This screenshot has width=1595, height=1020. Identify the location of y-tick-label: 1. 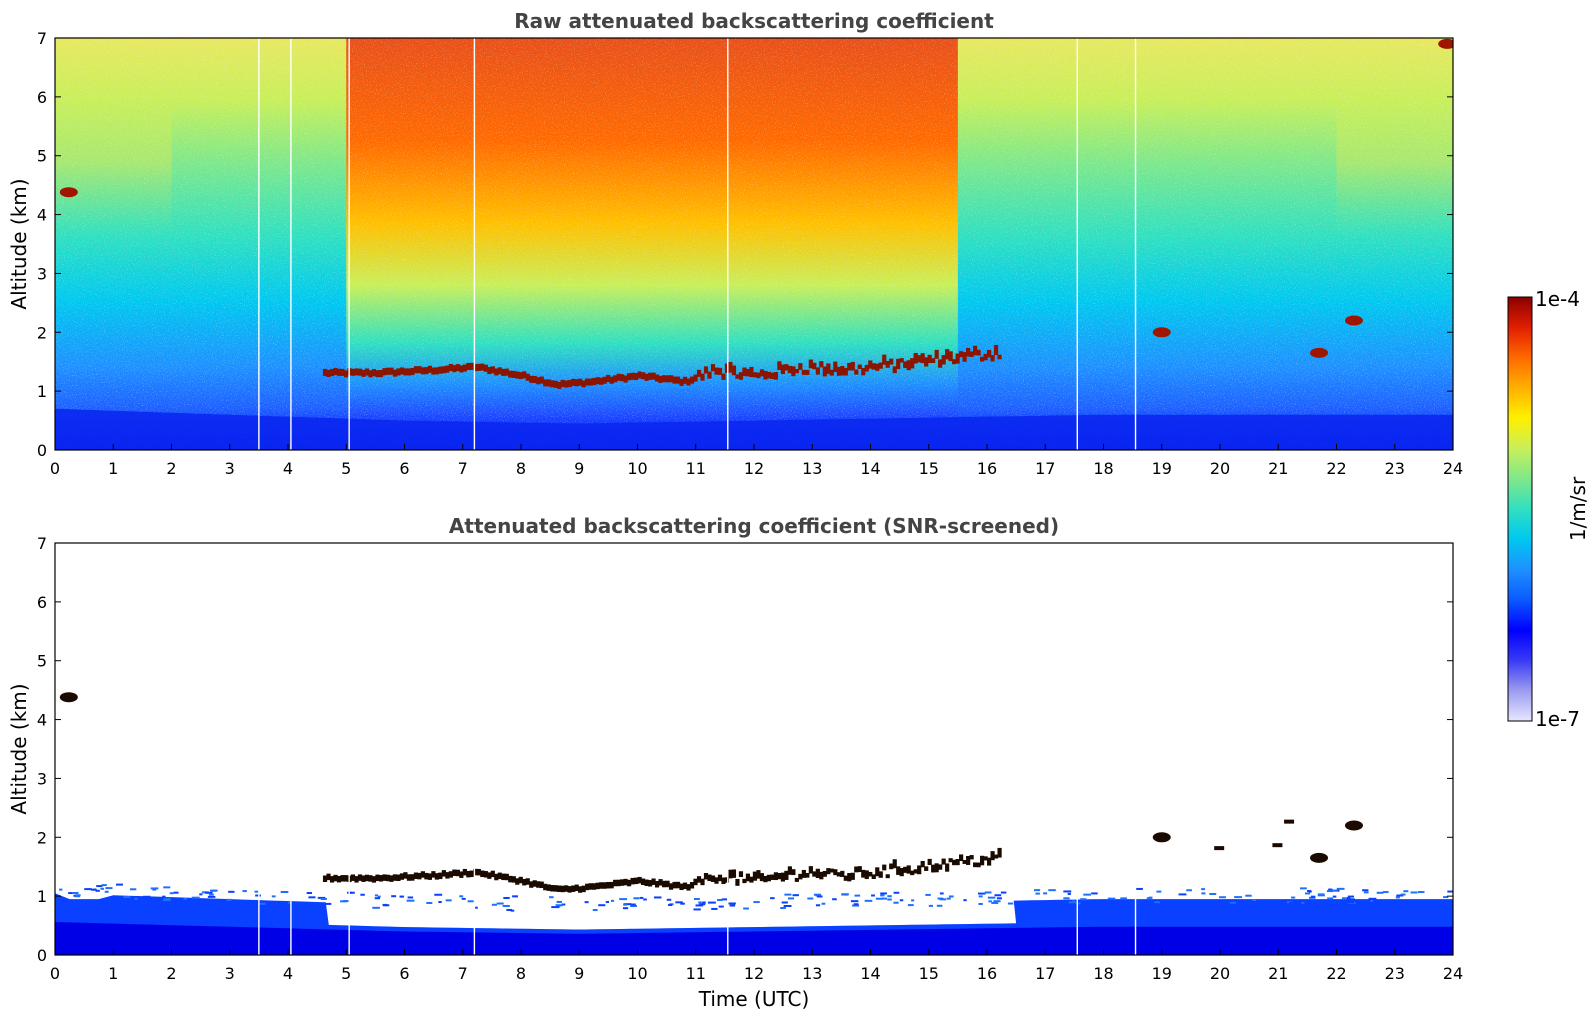
(42, 896).